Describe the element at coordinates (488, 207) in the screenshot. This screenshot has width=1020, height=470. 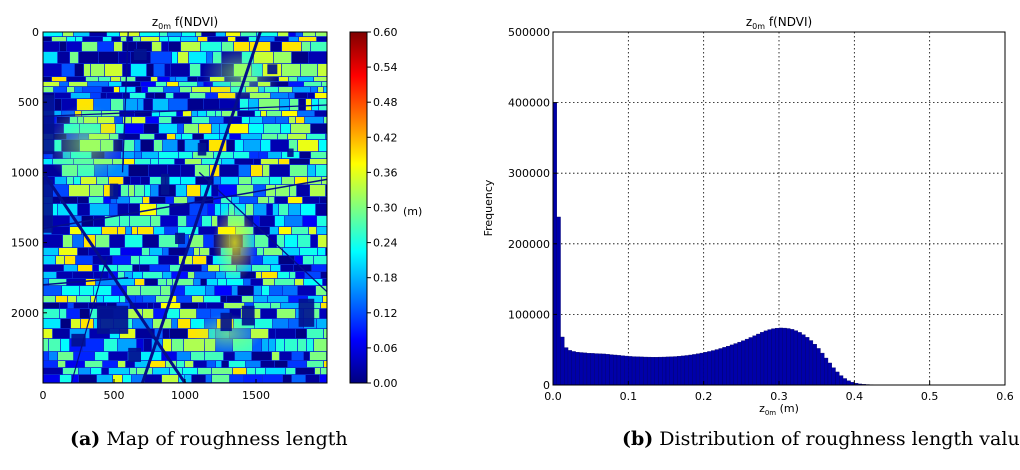
I see `histogram-y-label: Frequency` at that location.